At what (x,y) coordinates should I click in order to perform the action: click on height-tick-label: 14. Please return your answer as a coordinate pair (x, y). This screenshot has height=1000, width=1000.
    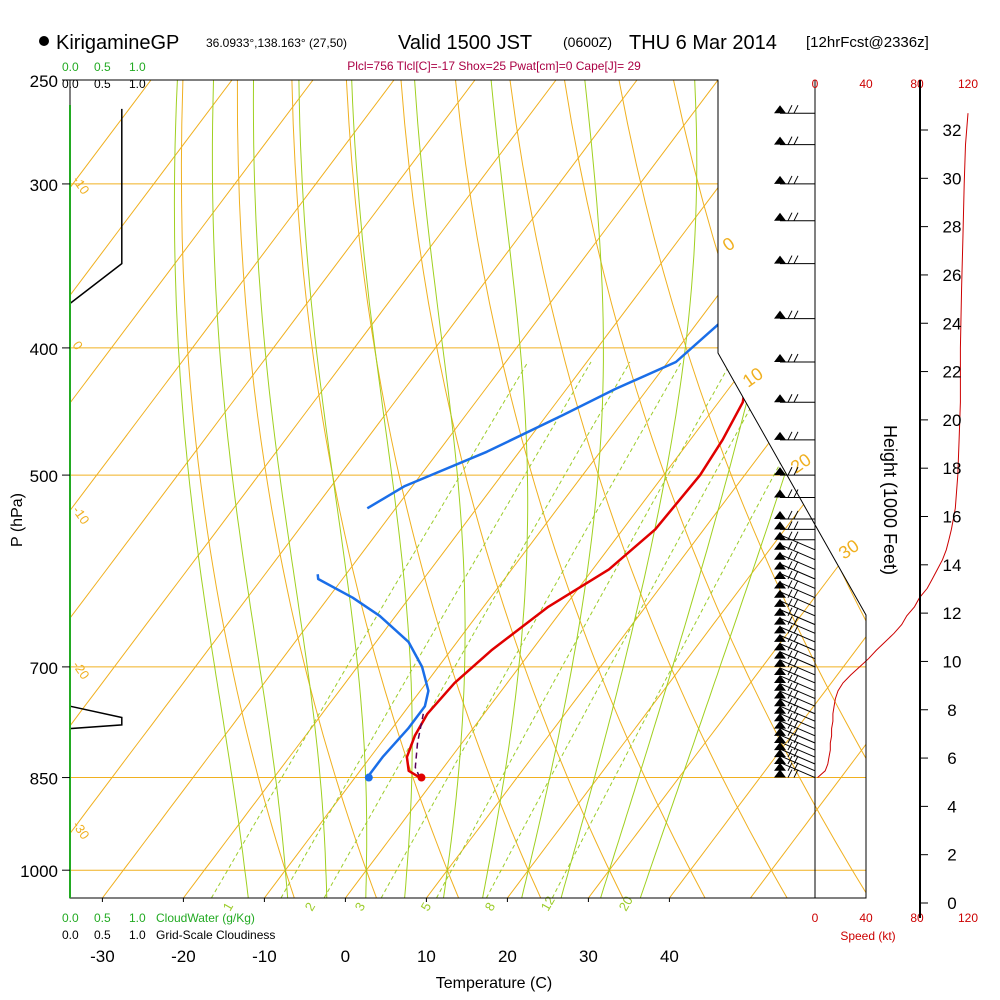
    Looking at the image, I should click on (952, 565).